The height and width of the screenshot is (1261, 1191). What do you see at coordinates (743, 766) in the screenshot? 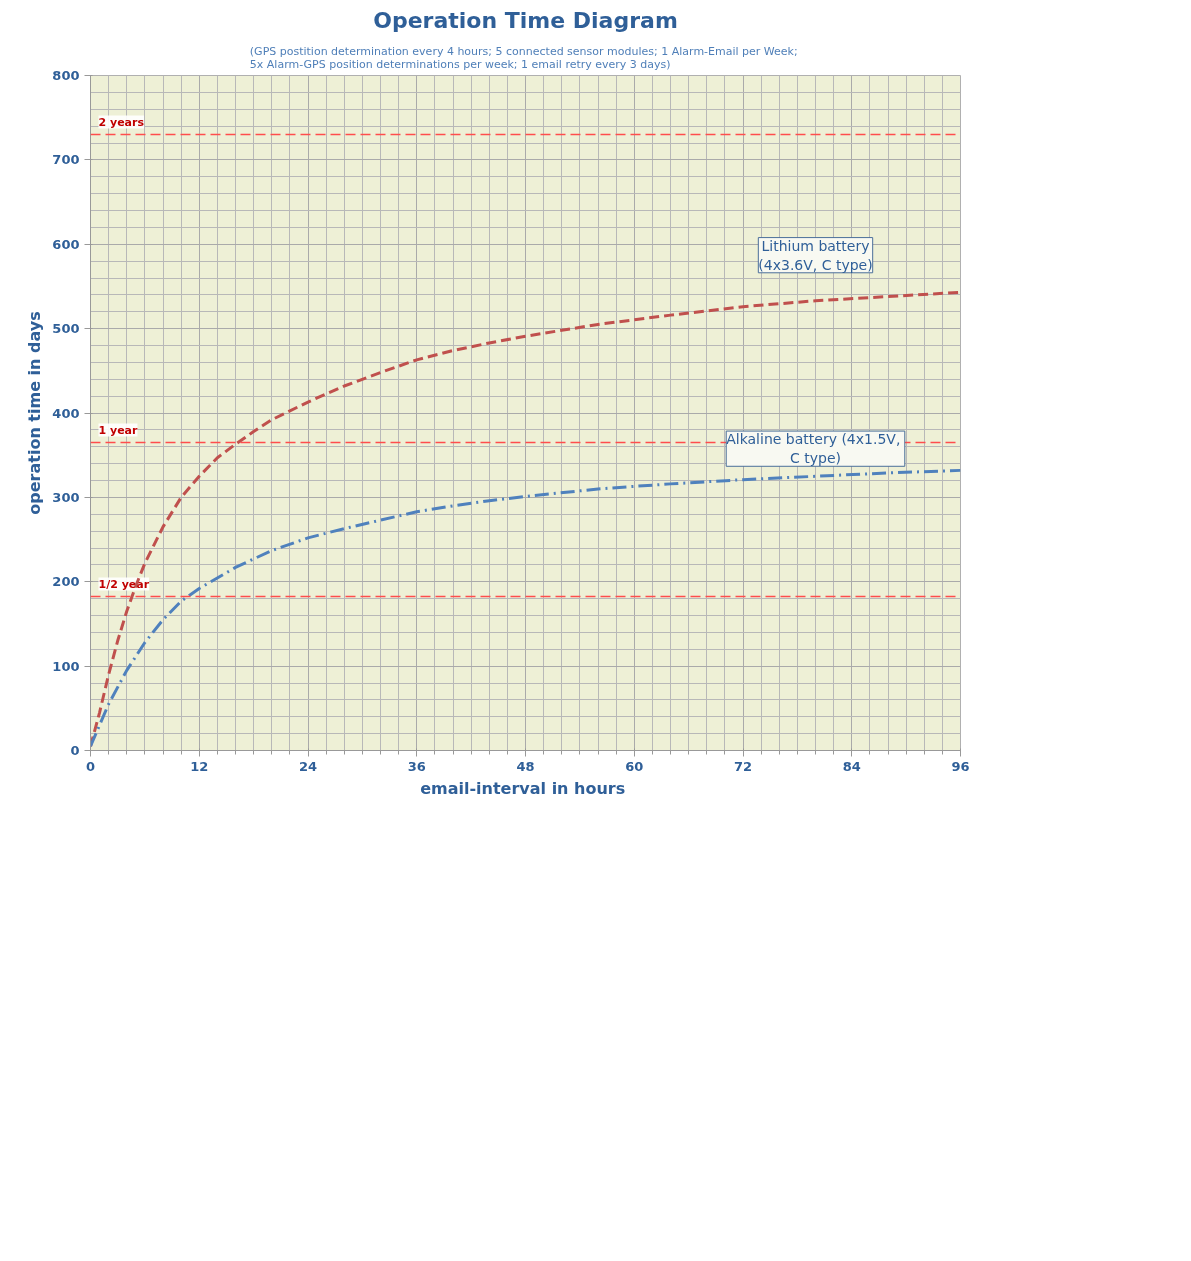
I see `x-tick-label: 72` at bounding box center [743, 766].